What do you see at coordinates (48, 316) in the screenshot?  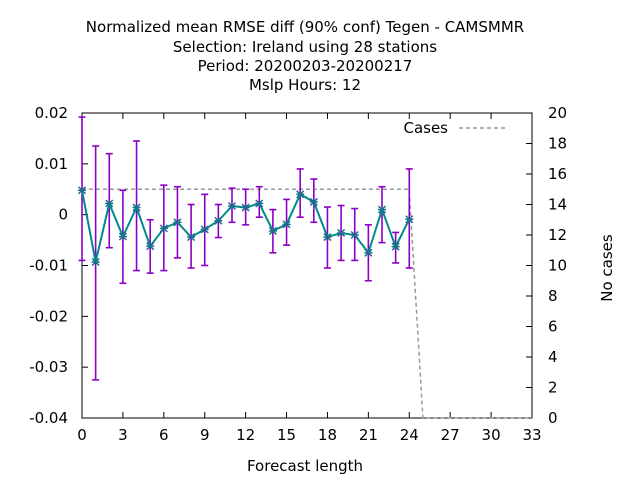 I see `y-tick-label: -0.02` at bounding box center [48, 316].